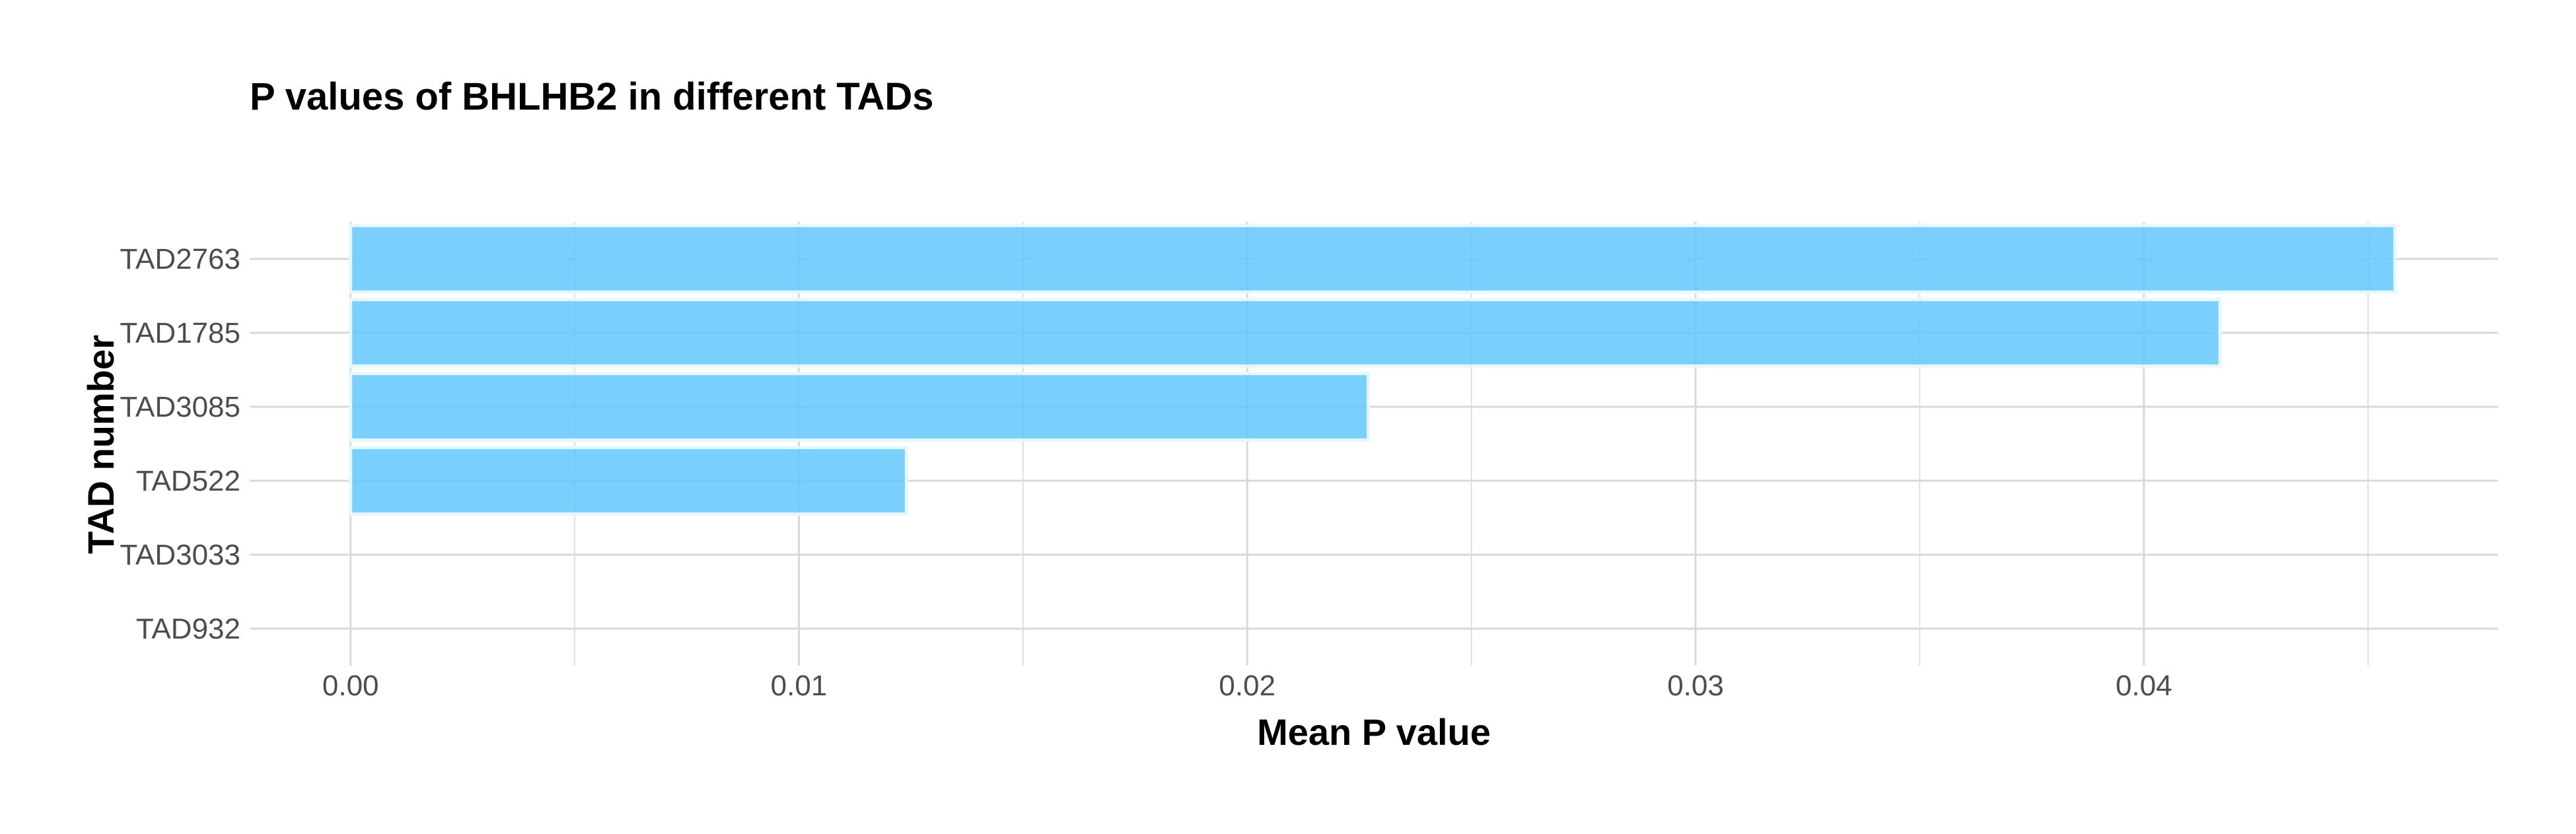 The image size is (2576, 834). Describe the element at coordinates (800, 686) in the screenshot. I see `x-tick-label: 0.01` at that location.